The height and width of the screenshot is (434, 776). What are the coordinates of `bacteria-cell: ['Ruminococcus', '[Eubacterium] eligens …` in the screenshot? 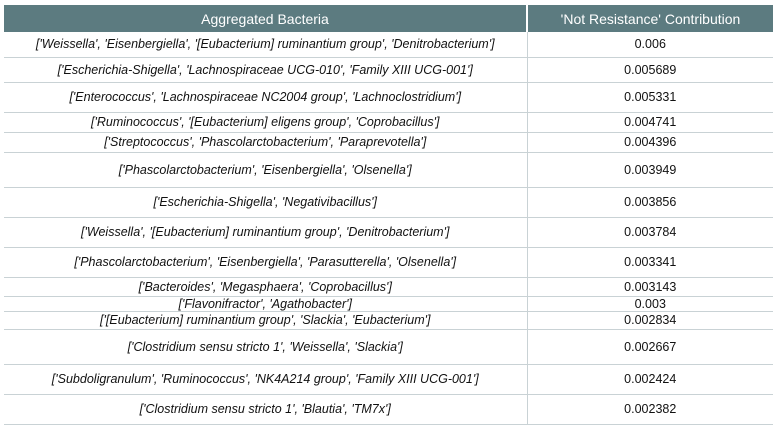 It's located at (266, 122).